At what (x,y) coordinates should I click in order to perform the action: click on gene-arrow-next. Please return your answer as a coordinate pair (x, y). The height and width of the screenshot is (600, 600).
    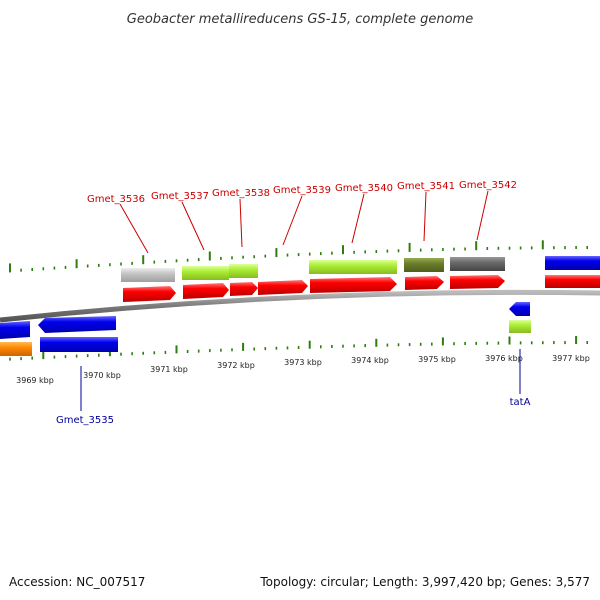
    Looking at the image, I should click on (572, 281).